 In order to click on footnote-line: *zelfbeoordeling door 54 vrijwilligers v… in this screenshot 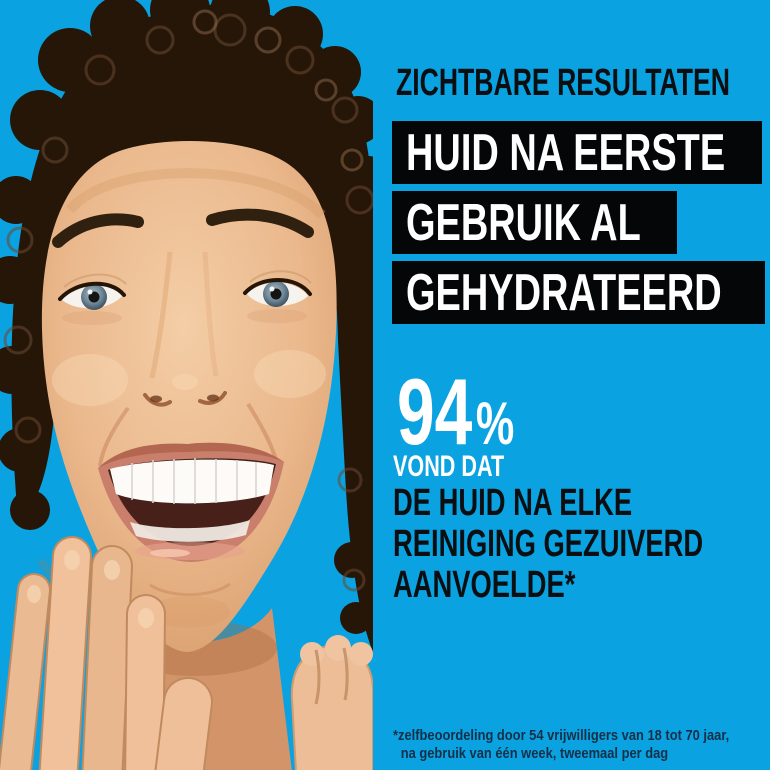, I will do `click(561, 735)`.